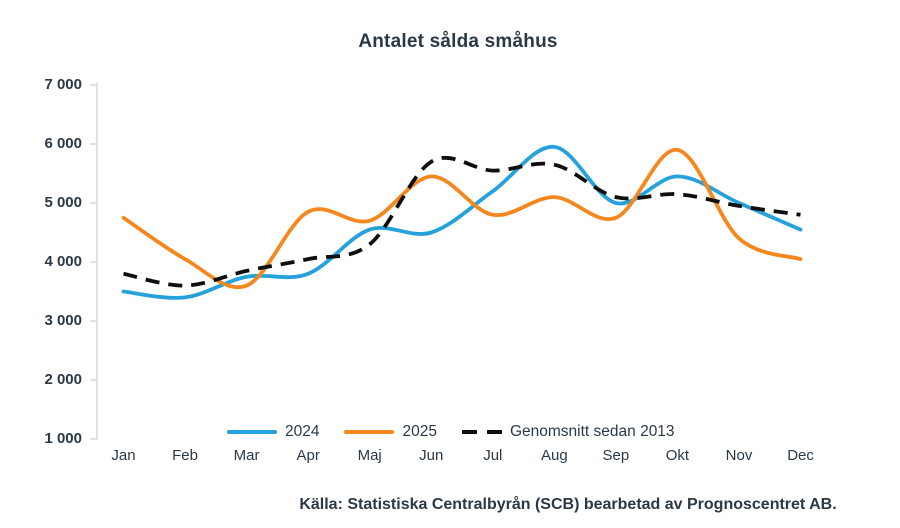 The height and width of the screenshot is (528, 900). Describe the element at coordinates (63, 84) in the screenshot. I see `y-axis-label: 7 000` at that location.